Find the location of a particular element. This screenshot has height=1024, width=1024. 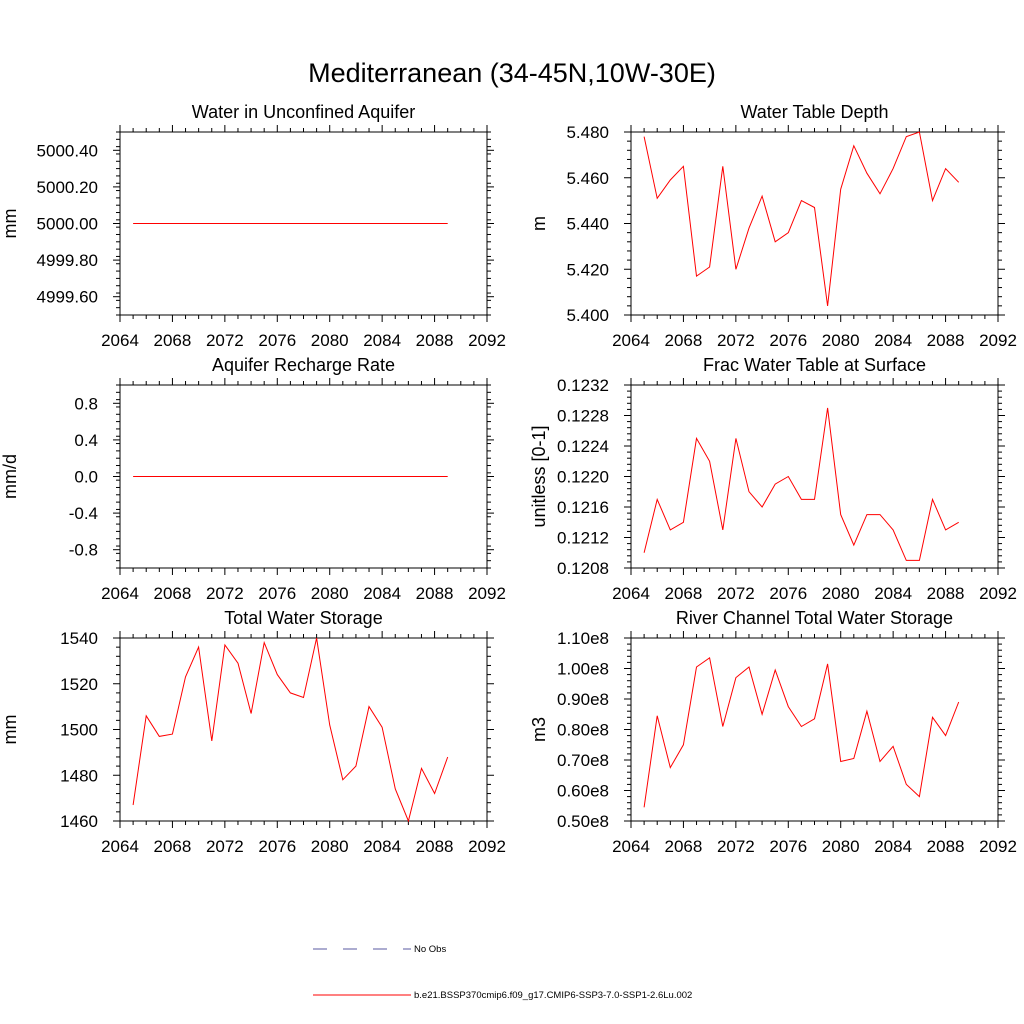

y-tick-label: 1480 is located at coordinates (79, 775).